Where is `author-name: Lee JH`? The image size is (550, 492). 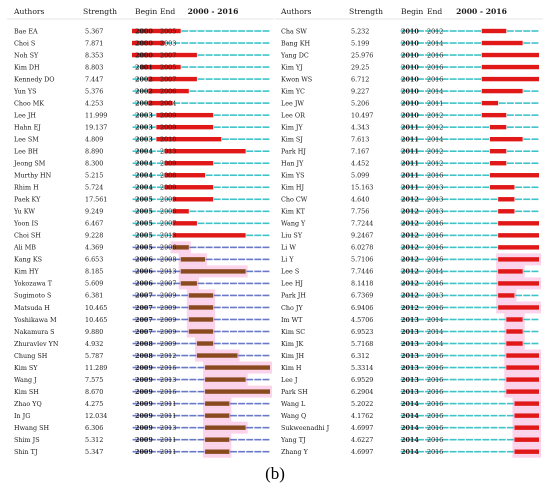 author-name: Lee JH is located at coordinates (25, 115).